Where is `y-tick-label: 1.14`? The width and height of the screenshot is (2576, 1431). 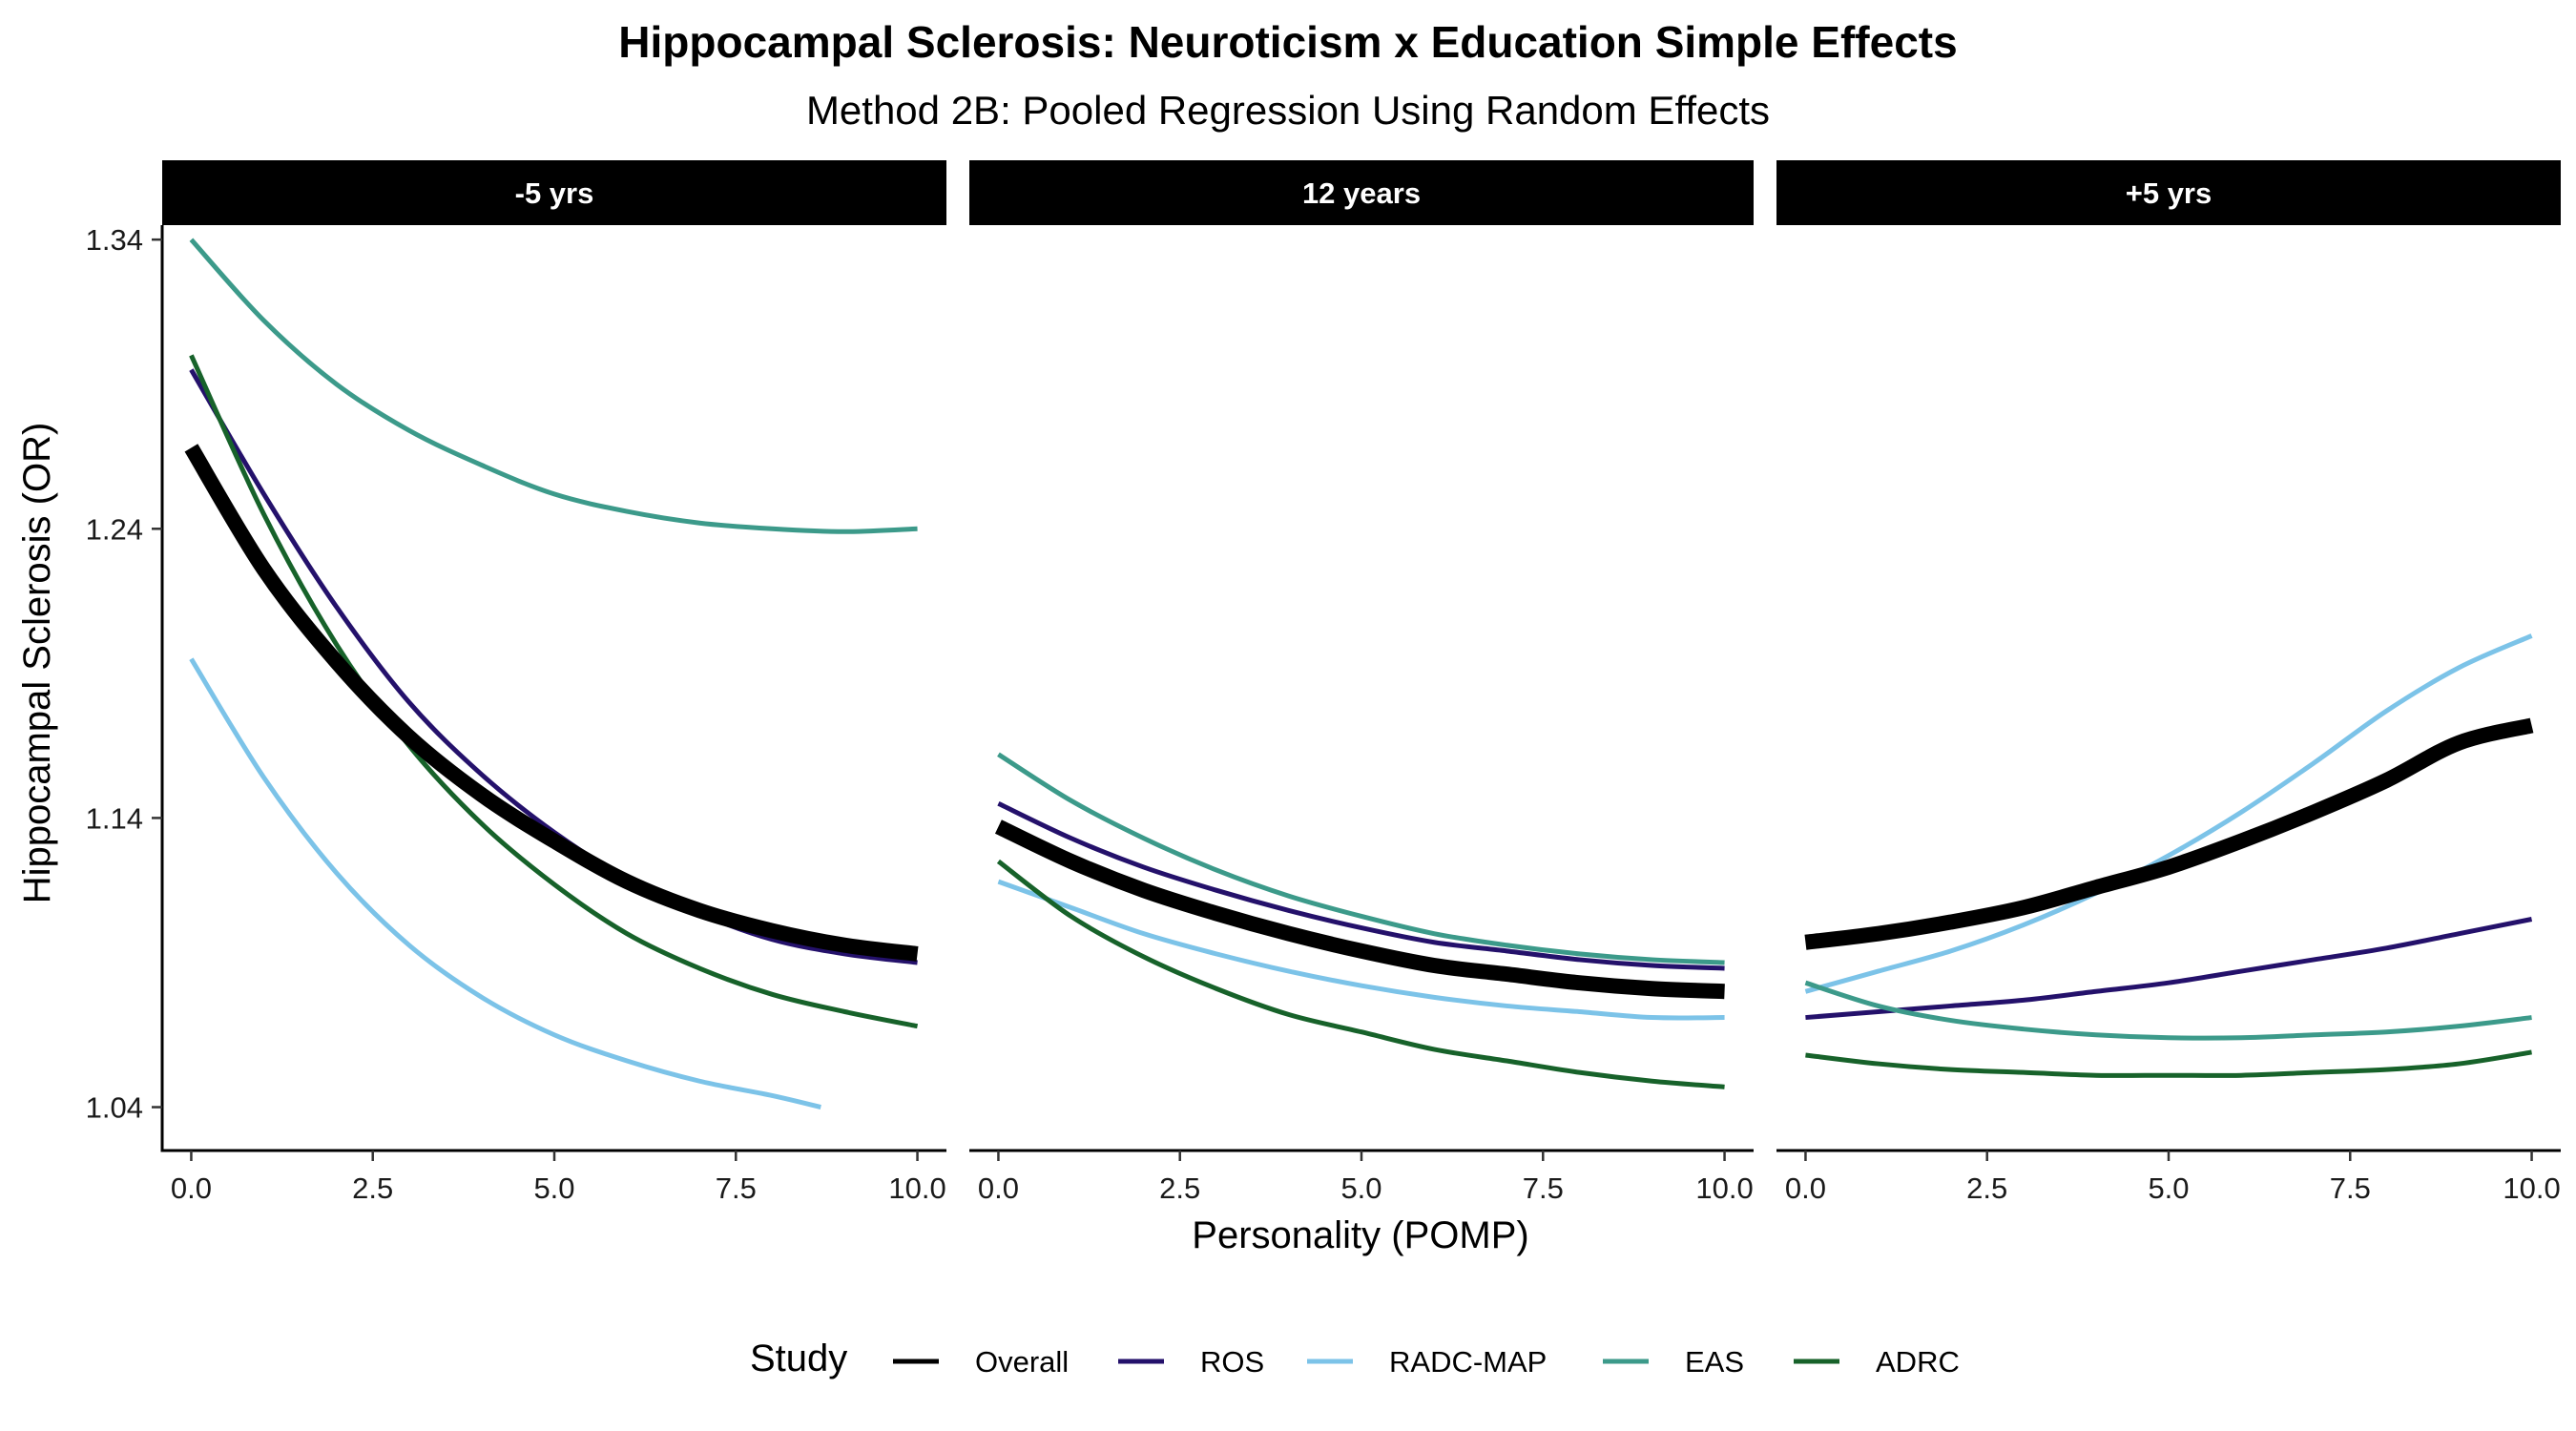 y-tick-label: 1.14 is located at coordinates (114, 818).